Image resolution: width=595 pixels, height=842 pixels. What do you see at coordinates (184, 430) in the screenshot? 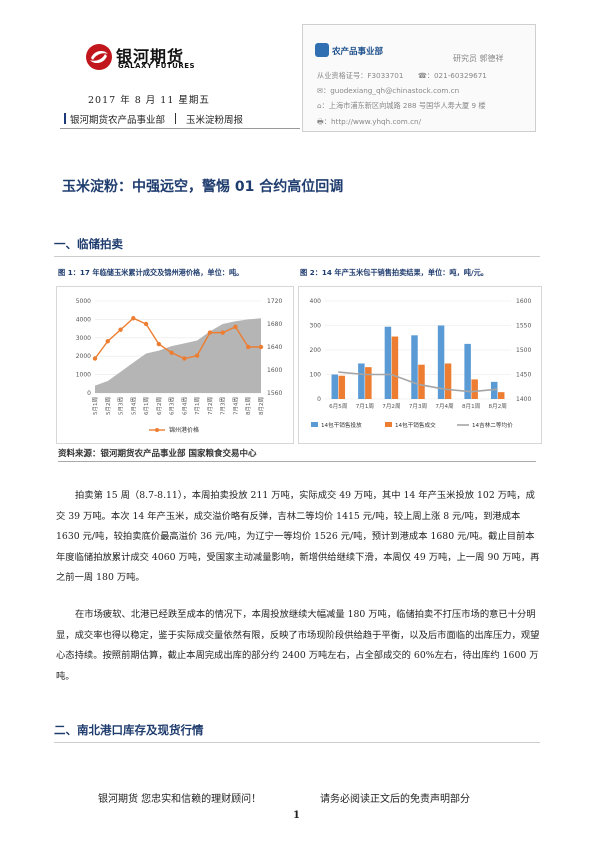
I see `fig1-legend-label: 锦州港价格` at bounding box center [184, 430].